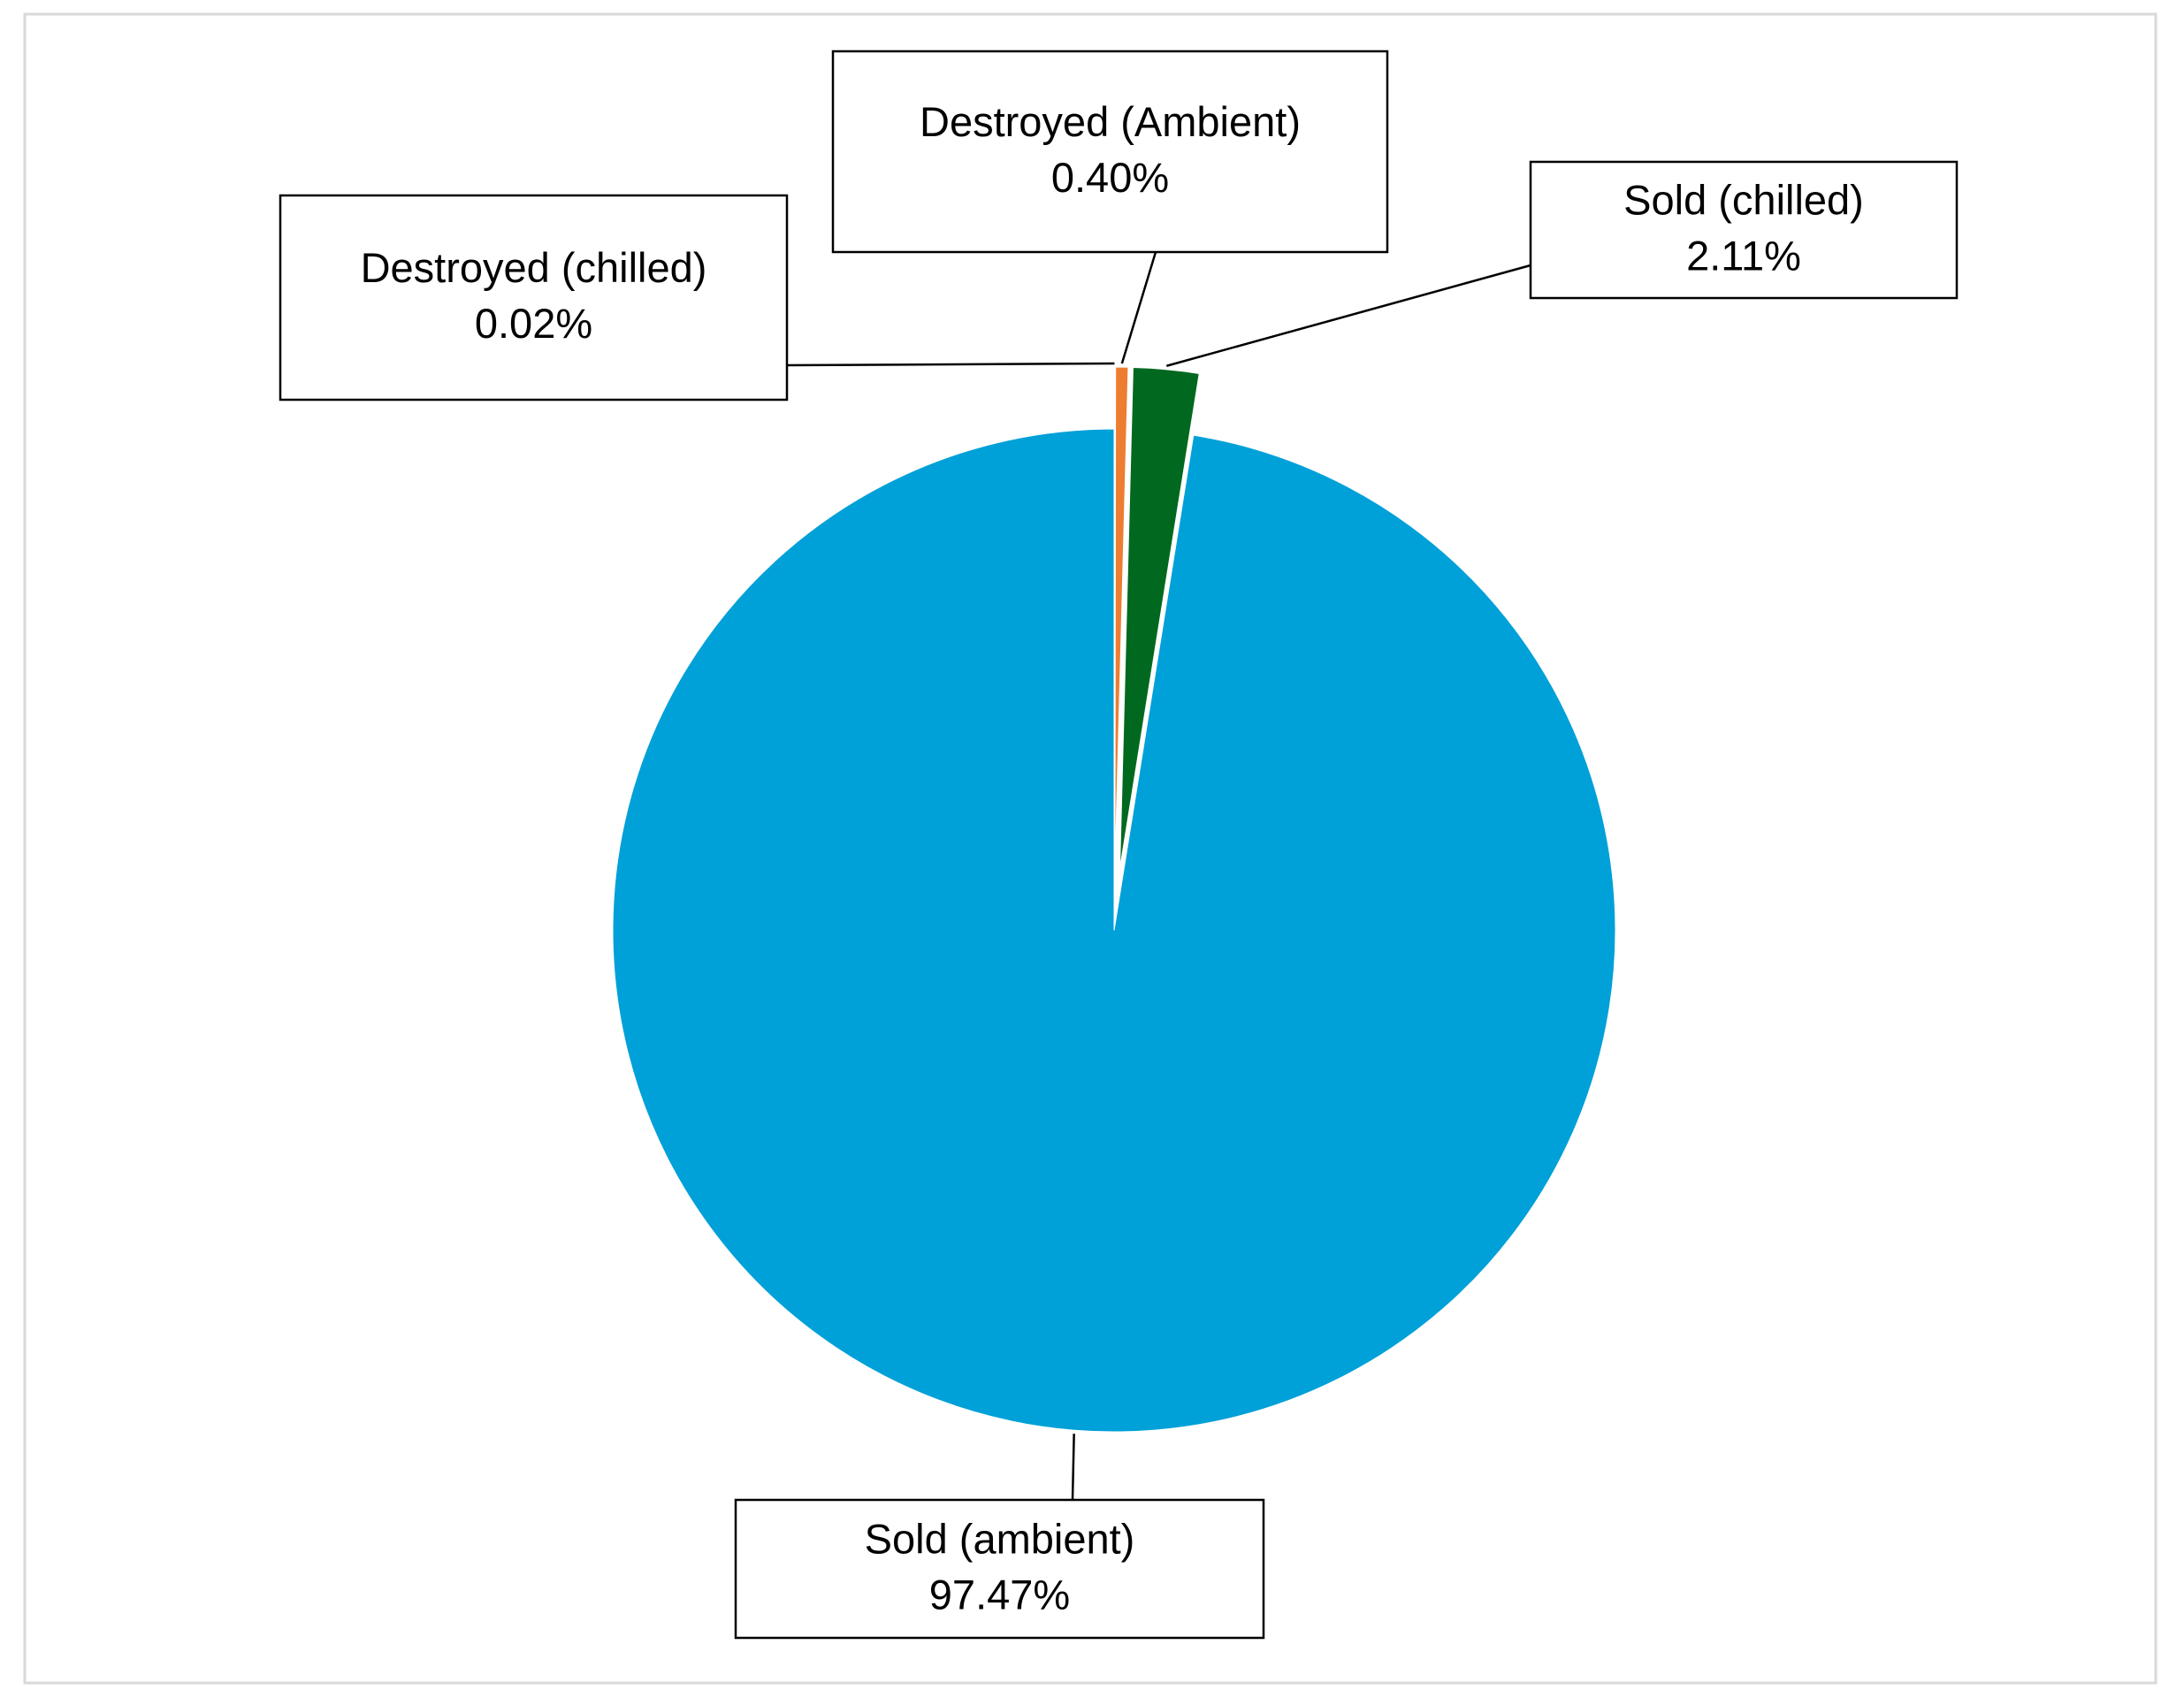  Describe the element at coordinates (1743, 200) in the screenshot. I see `slice-label: Sold (chilled)` at that location.